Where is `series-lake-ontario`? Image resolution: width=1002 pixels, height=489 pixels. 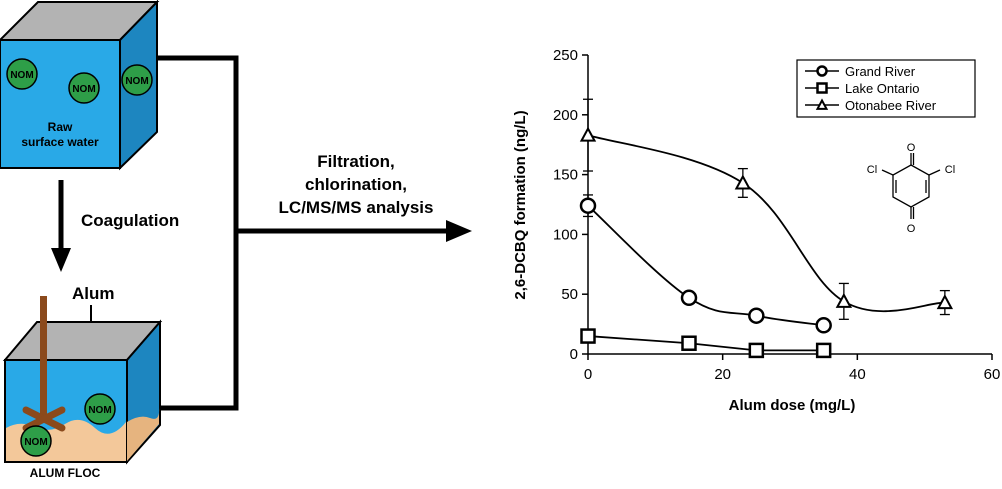
series-lake-ontario is located at coordinates (706, 343).